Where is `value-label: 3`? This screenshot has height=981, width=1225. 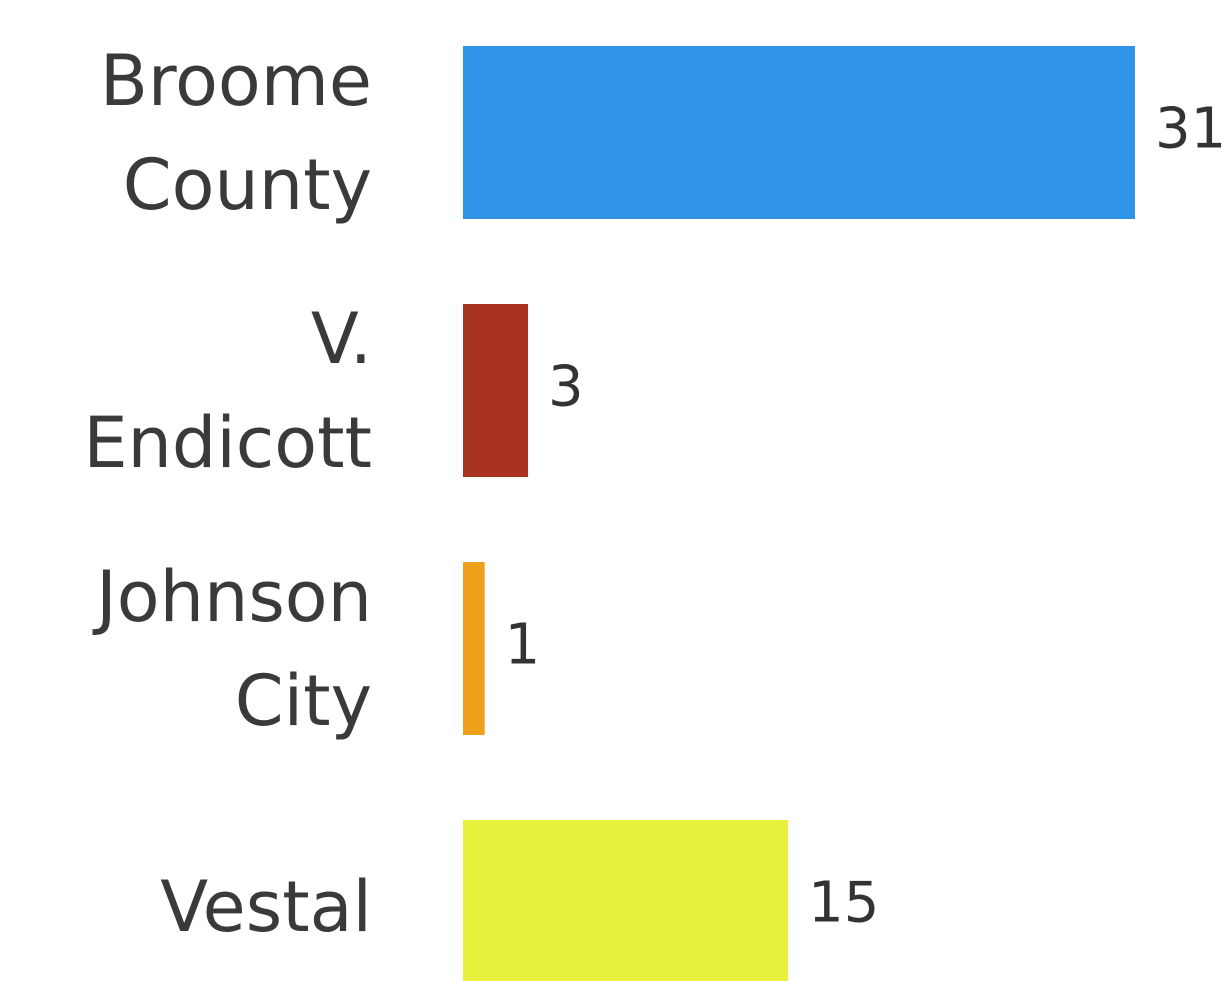
value-label: 3 is located at coordinates (566, 387).